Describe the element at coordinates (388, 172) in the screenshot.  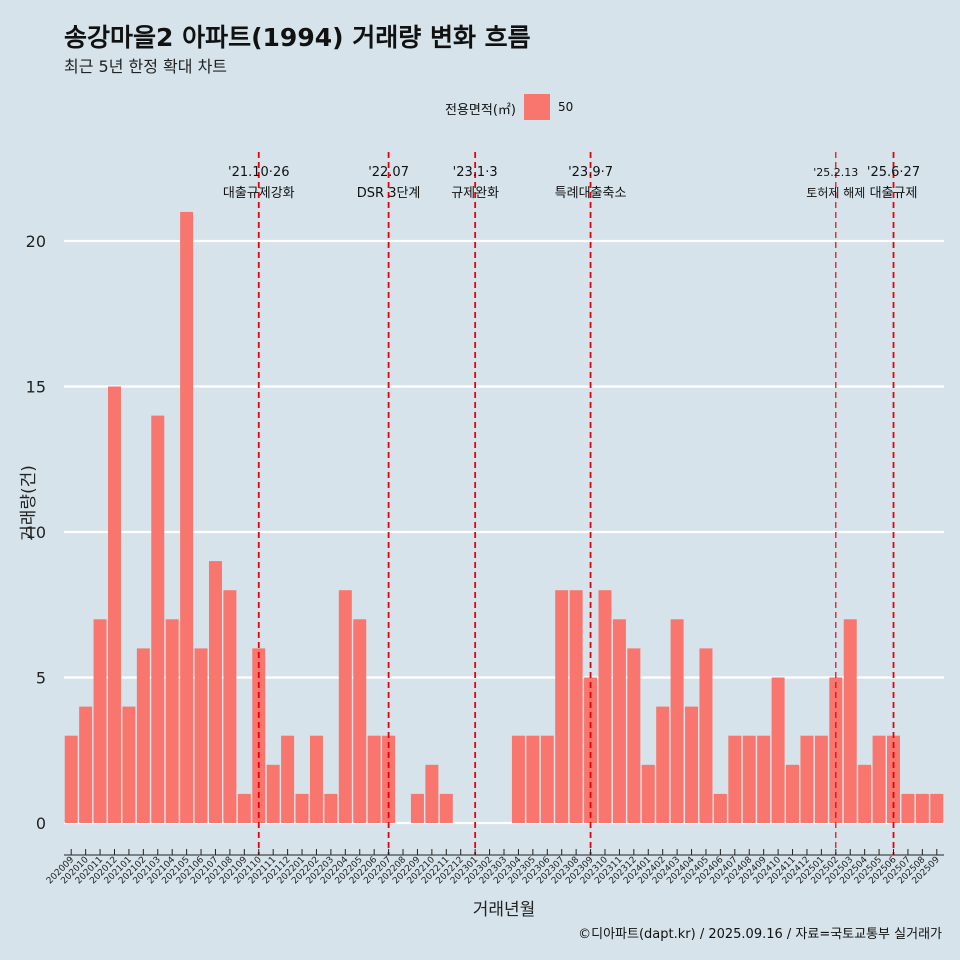
I see `event-date: '22.07` at that location.